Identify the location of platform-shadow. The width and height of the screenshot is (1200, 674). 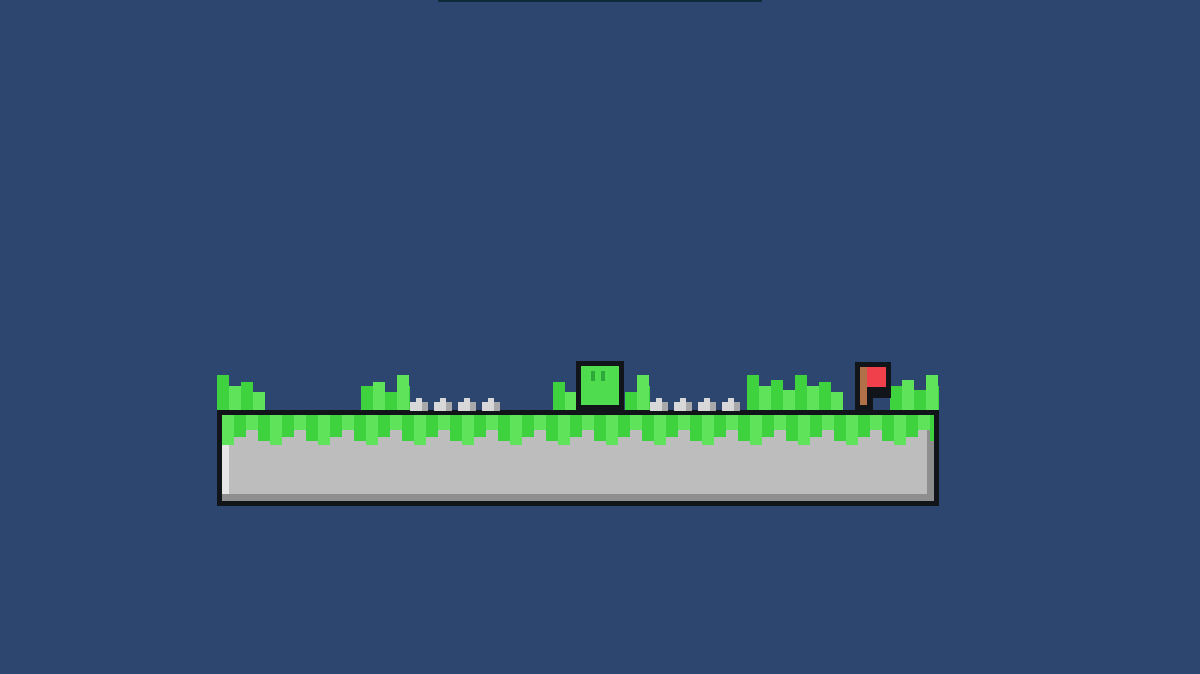
(578, 497).